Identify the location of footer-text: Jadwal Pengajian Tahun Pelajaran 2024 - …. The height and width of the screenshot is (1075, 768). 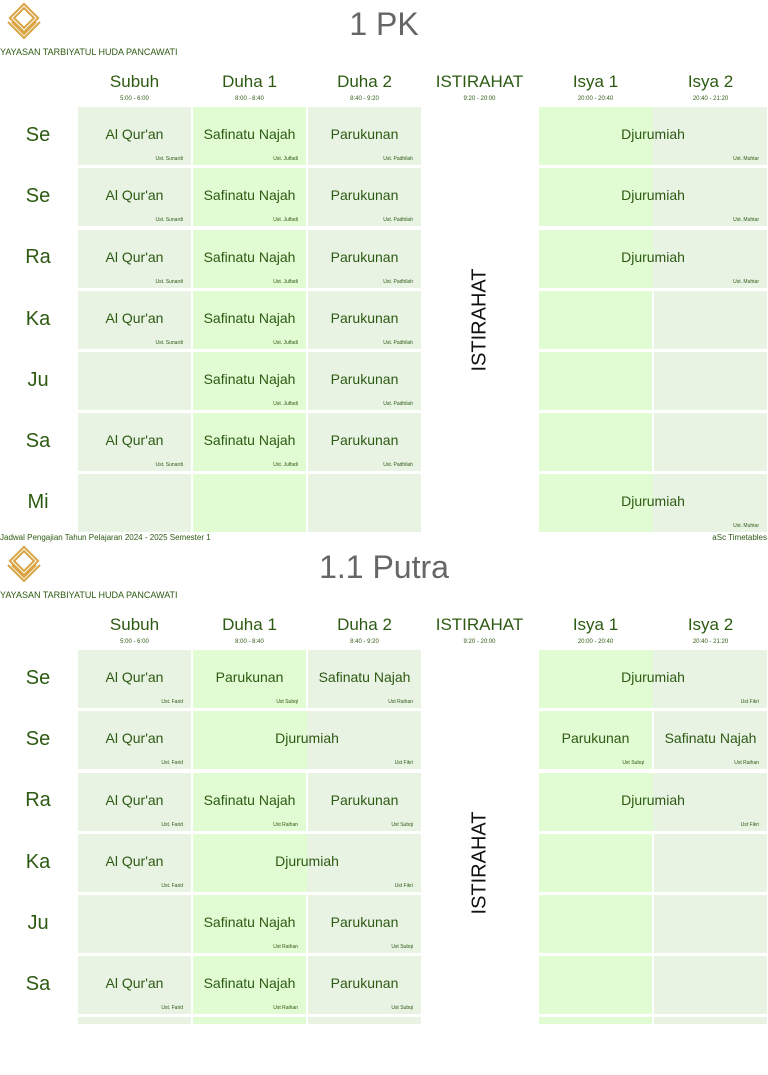
(105, 537).